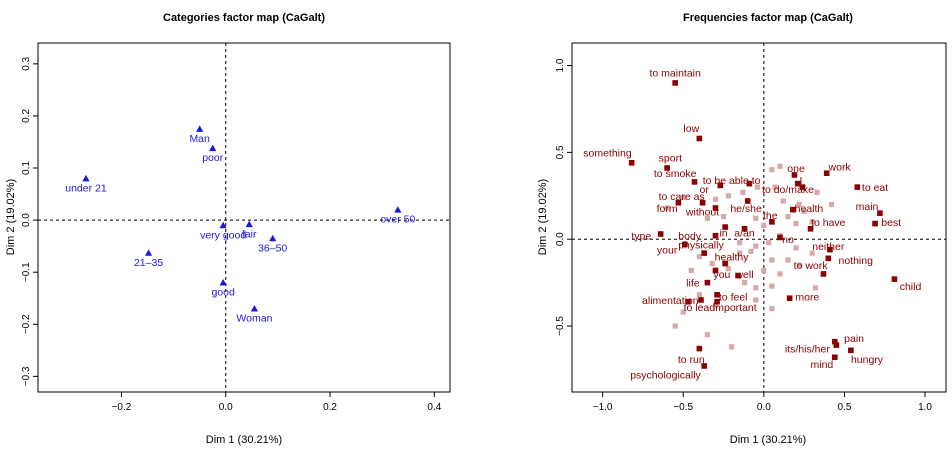  I want to click on frequency-point-label: in, so click(723, 233).